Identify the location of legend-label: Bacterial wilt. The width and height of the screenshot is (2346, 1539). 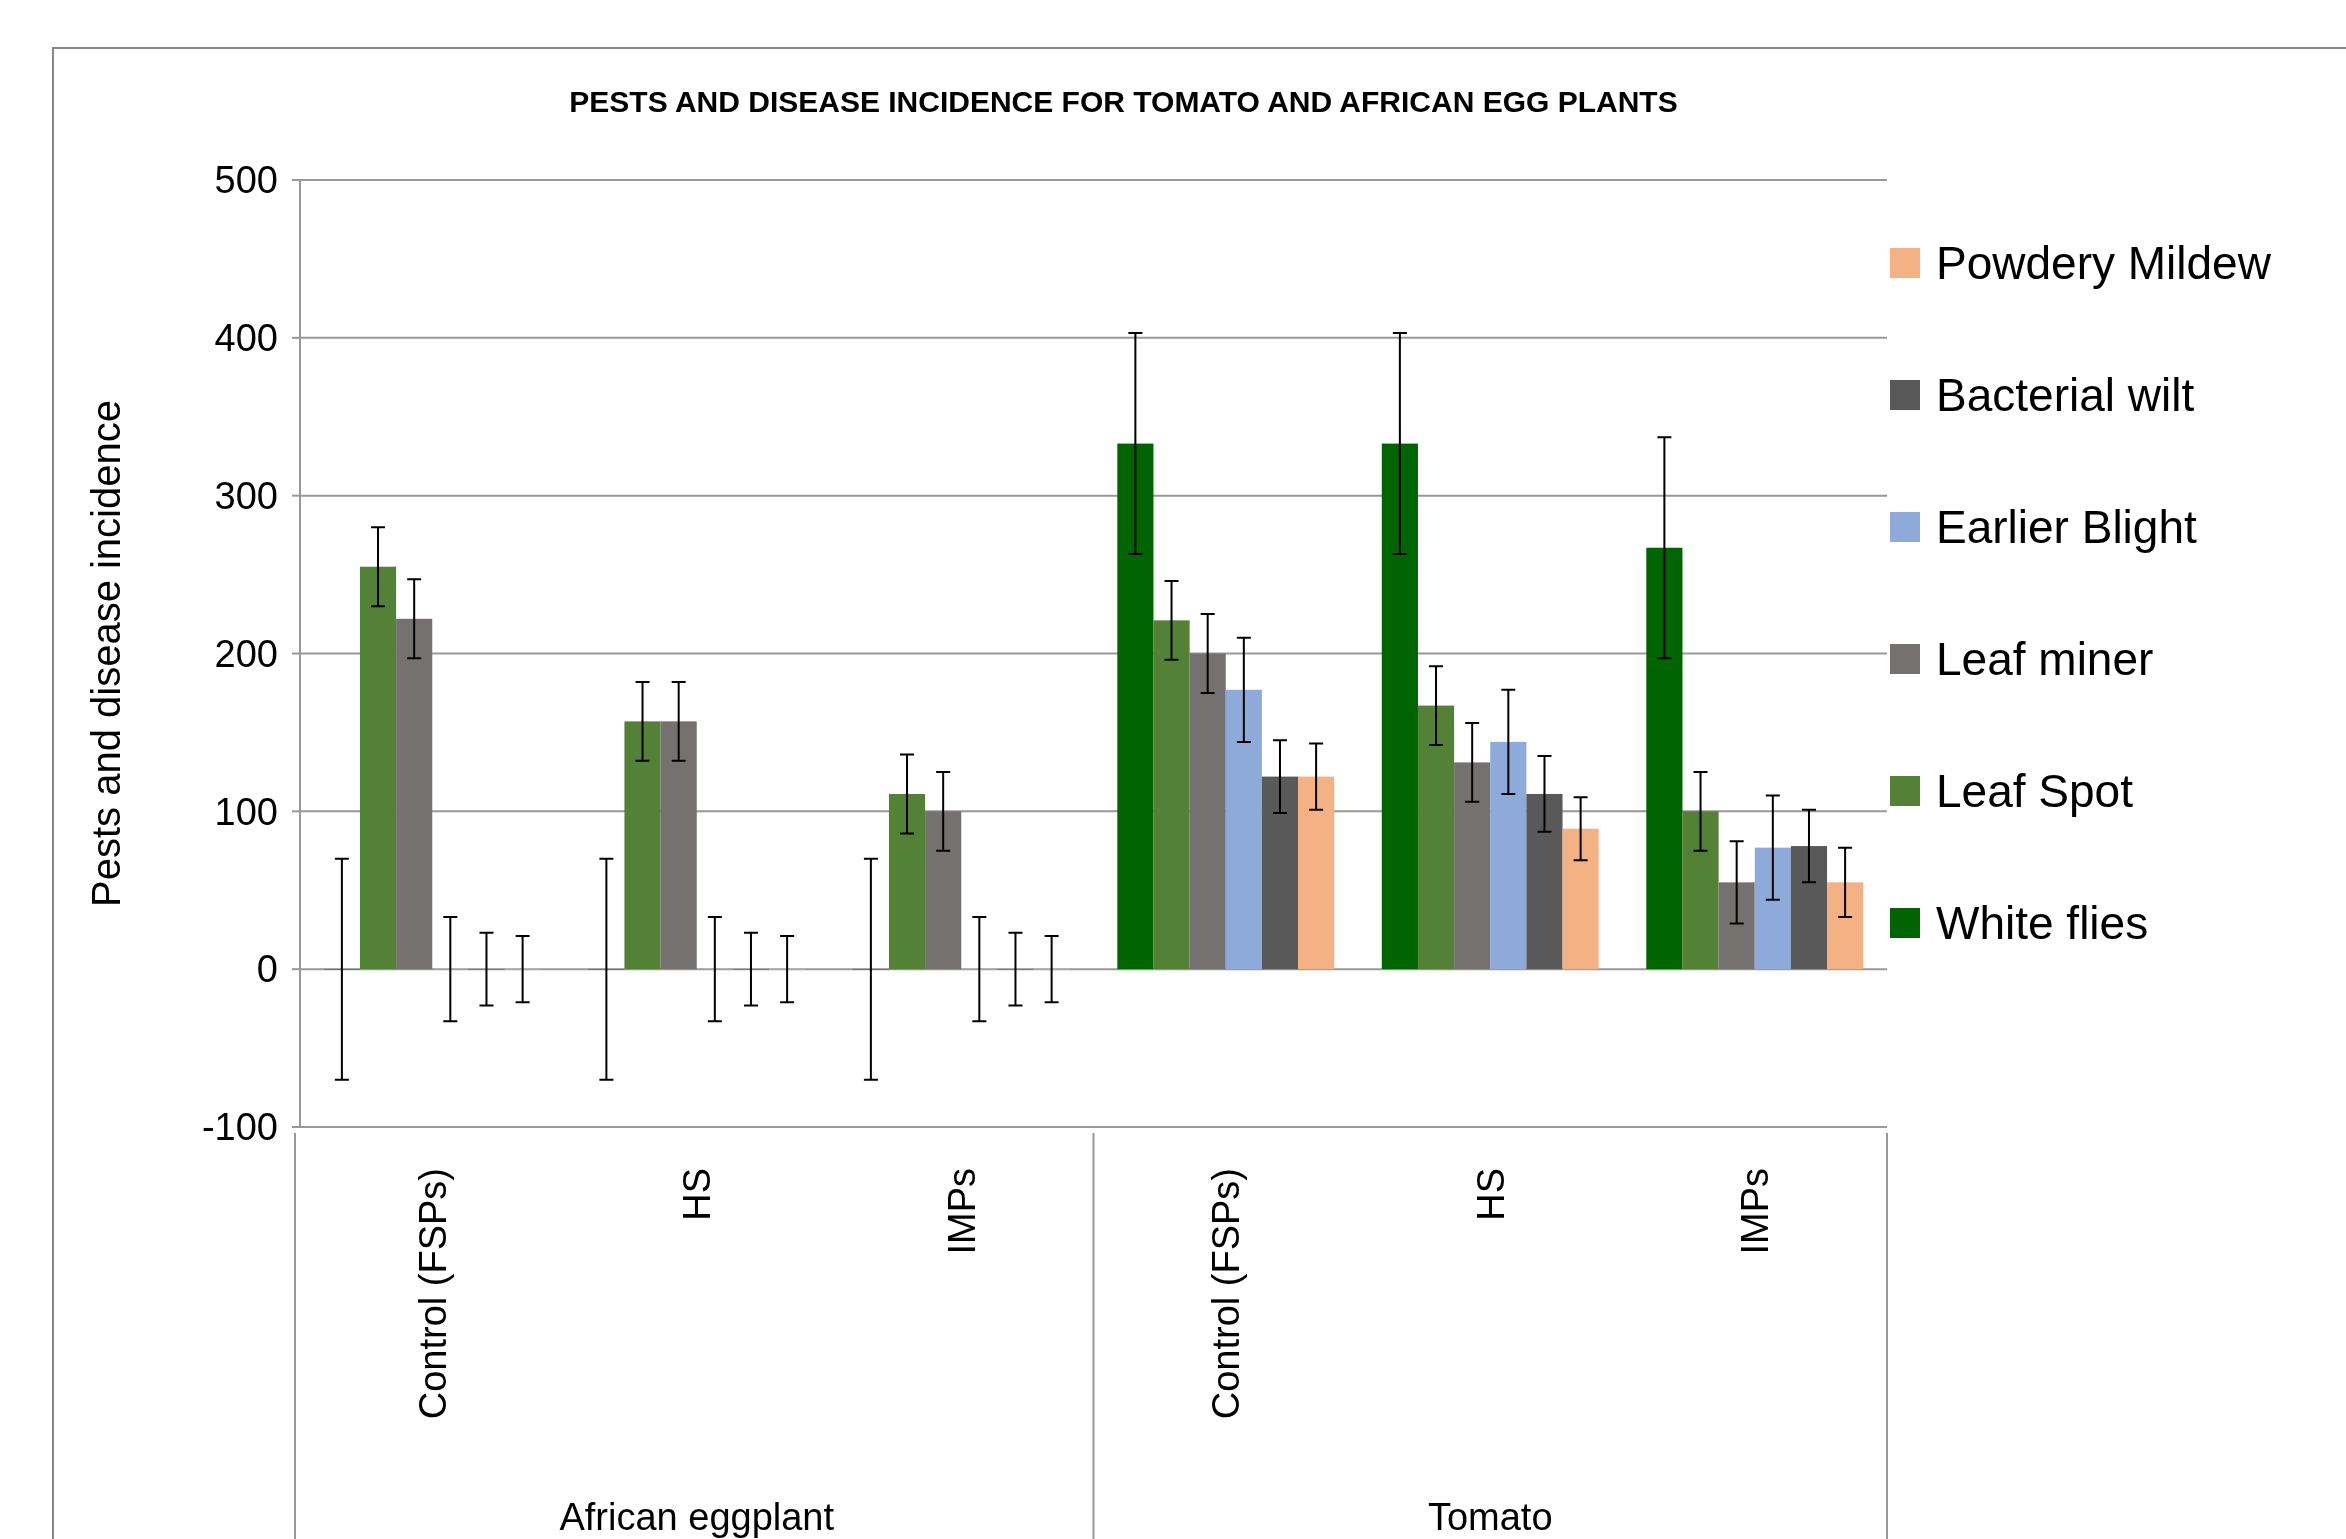
(2065, 395).